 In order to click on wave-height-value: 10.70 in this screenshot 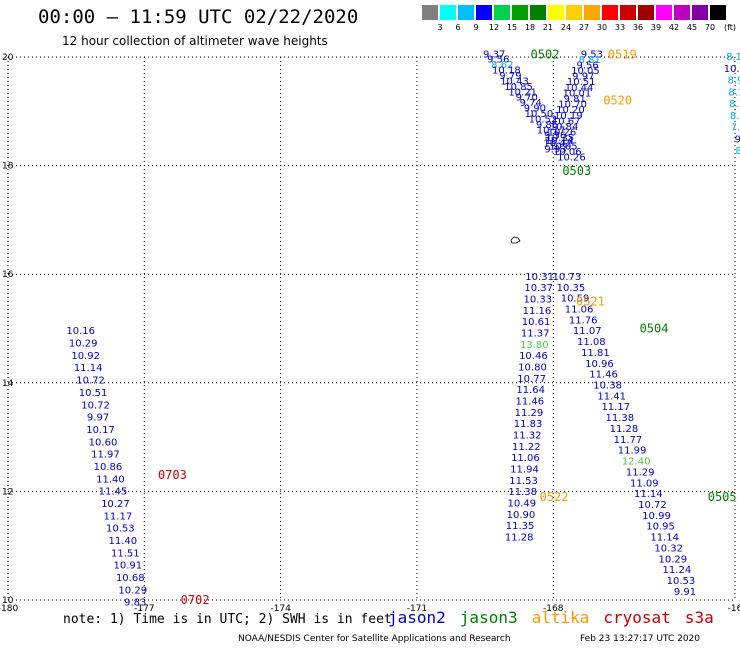, I will do `click(572, 105)`.